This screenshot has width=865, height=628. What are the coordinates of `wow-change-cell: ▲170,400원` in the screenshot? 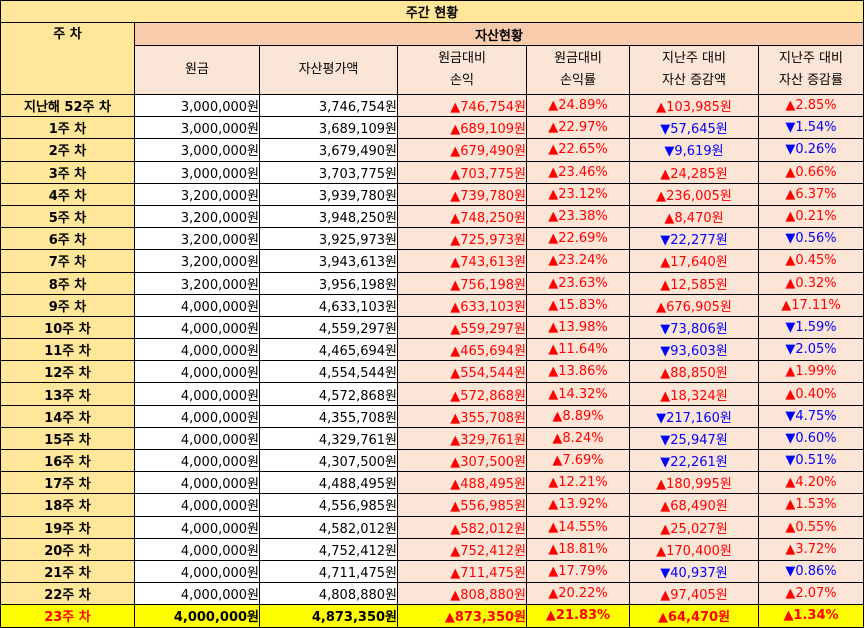 It's located at (694, 549).